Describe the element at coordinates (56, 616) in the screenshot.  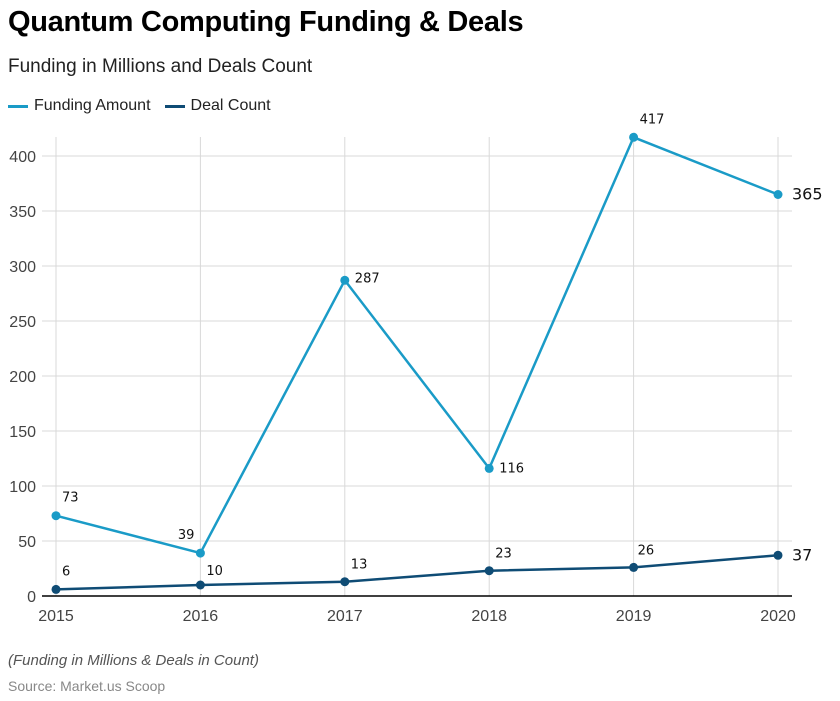
I see `x-tick-label: 2015` at that location.